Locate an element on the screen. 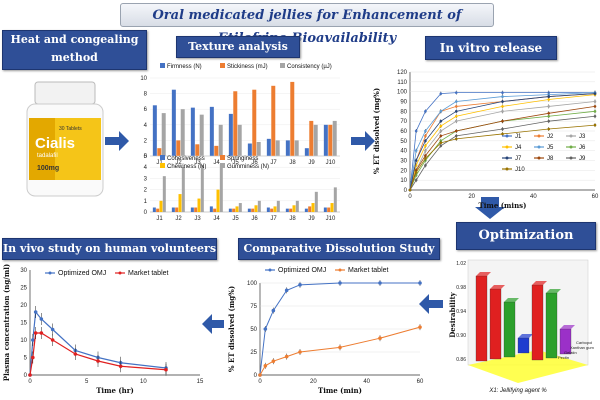 This screenshot has width=600, height=400. x-tick-label: 60 is located at coordinates (595, 197).